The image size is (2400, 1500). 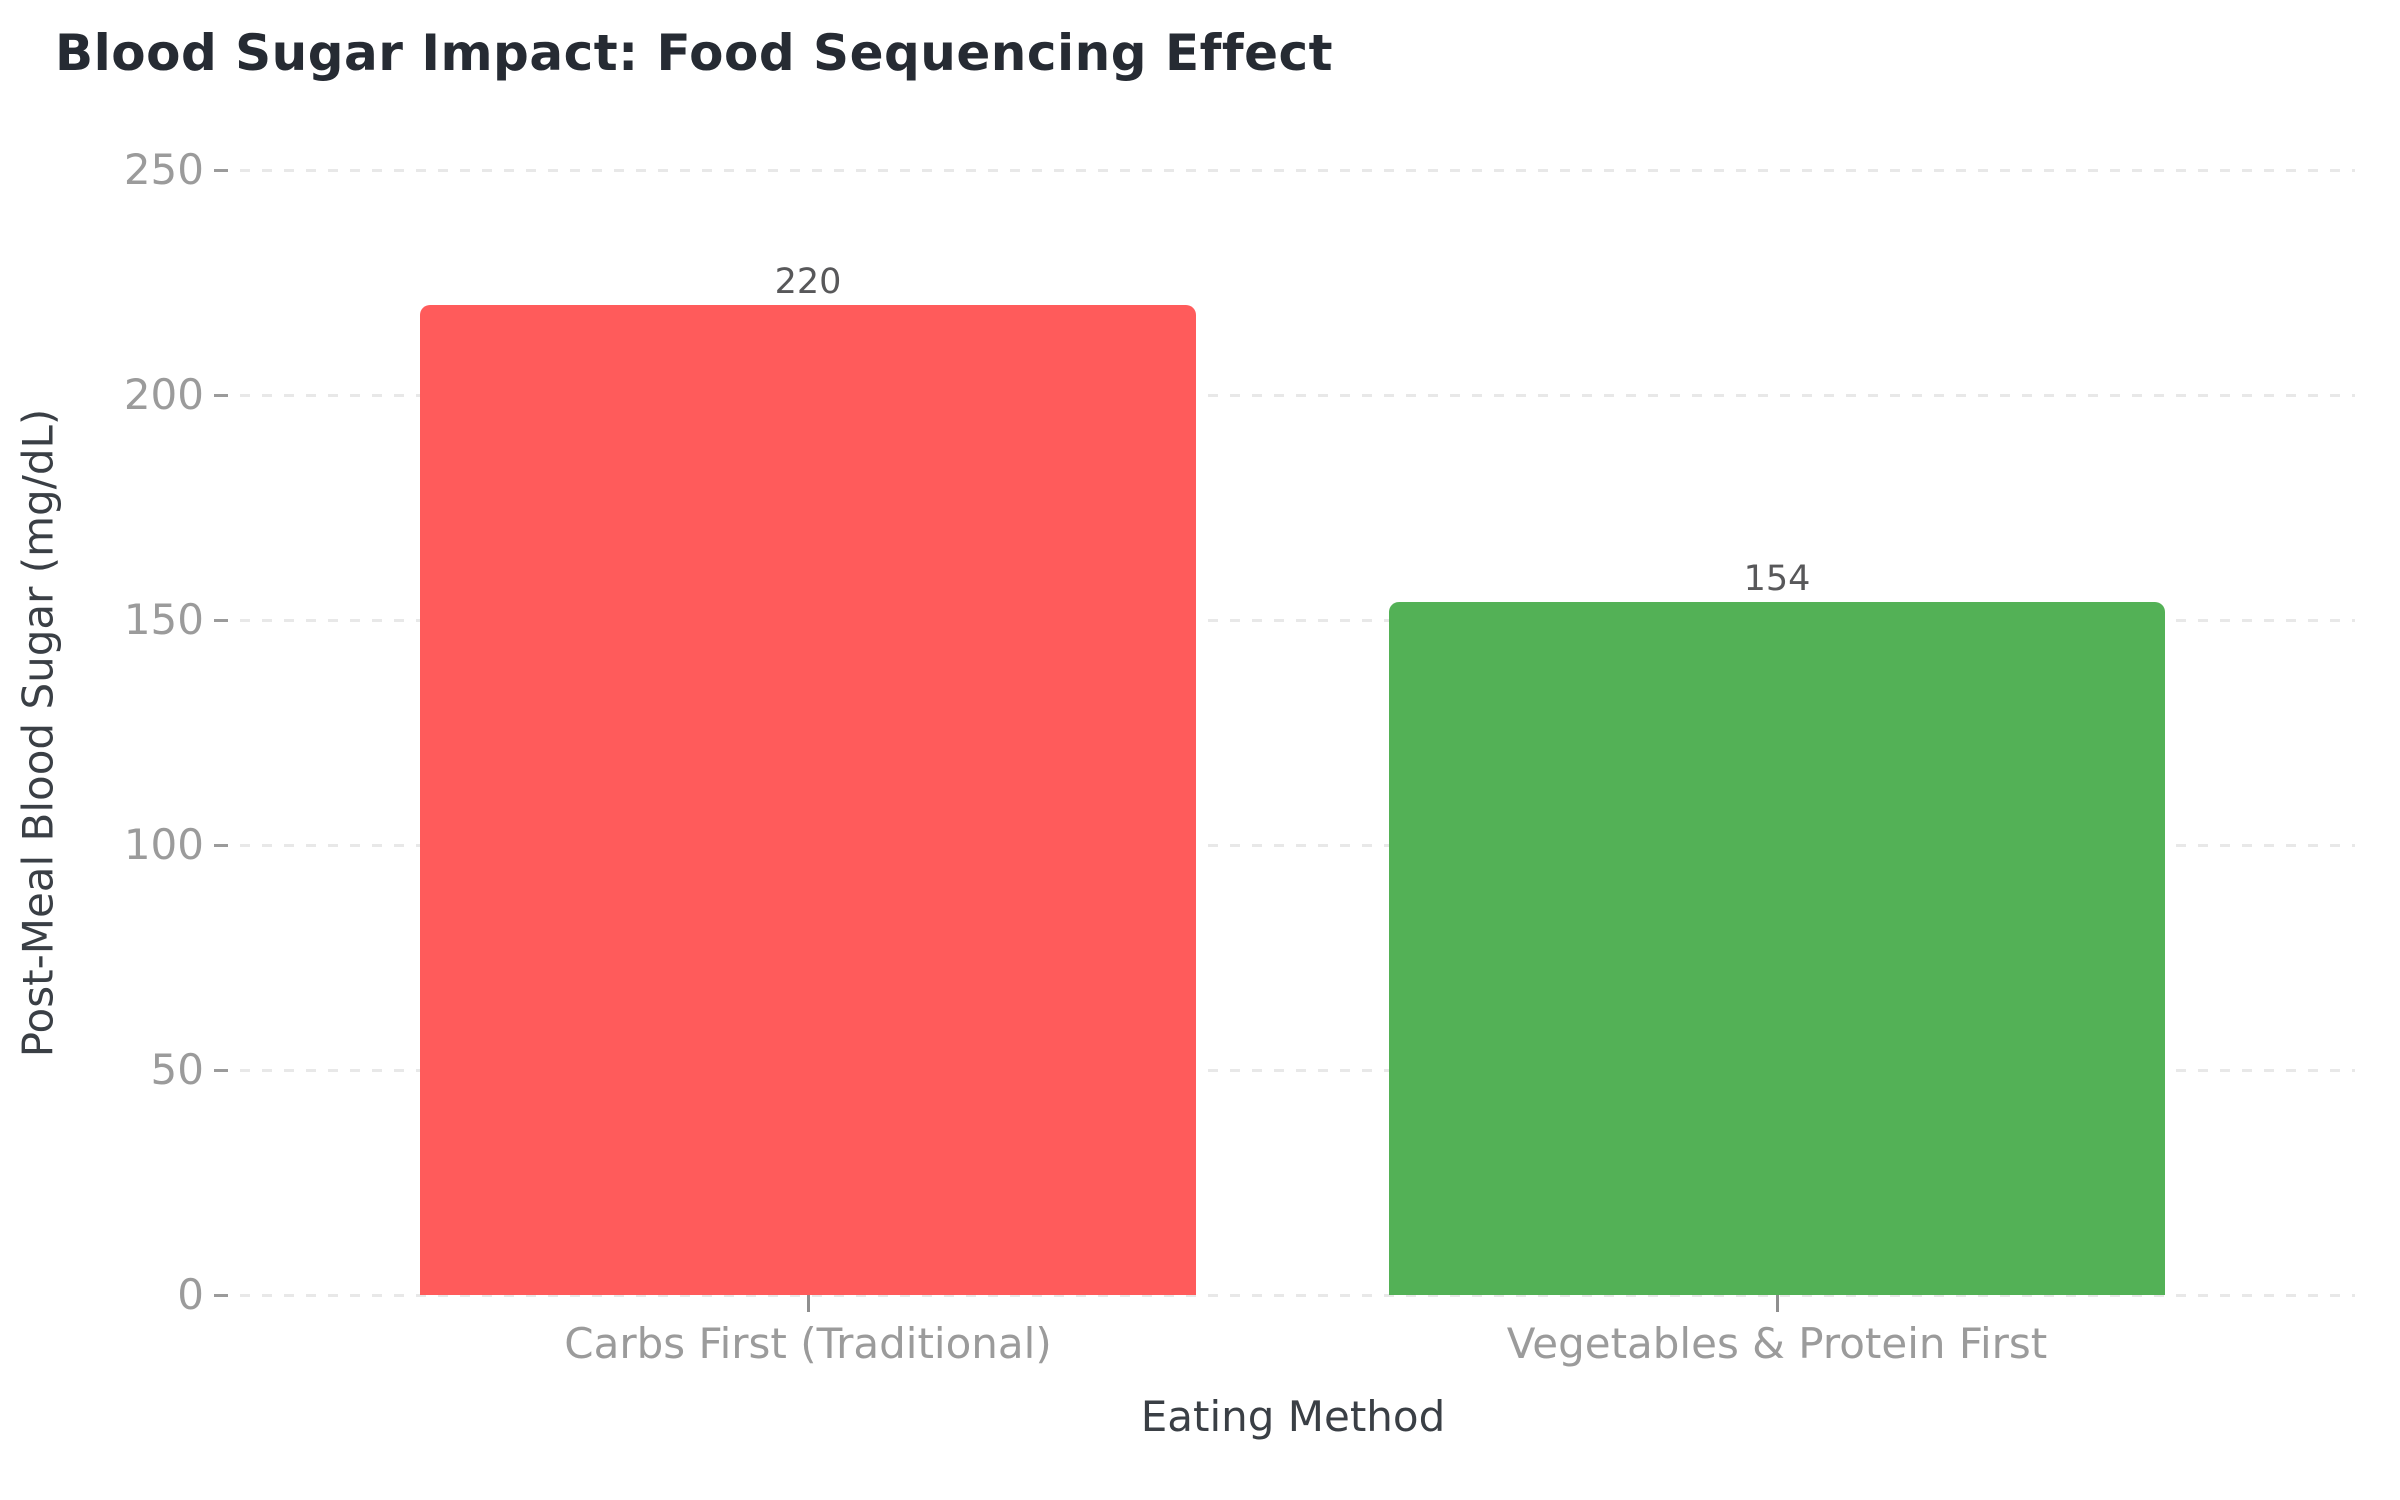 I want to click on y-tick-label-0: 0, so click(x=190, y=1294).